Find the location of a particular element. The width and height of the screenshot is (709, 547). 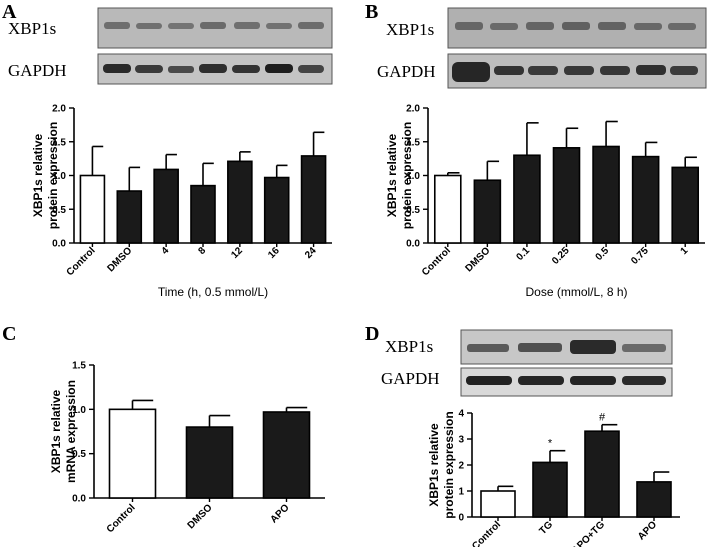

y-tick-label: 4 is located at coordinates (461, 414).